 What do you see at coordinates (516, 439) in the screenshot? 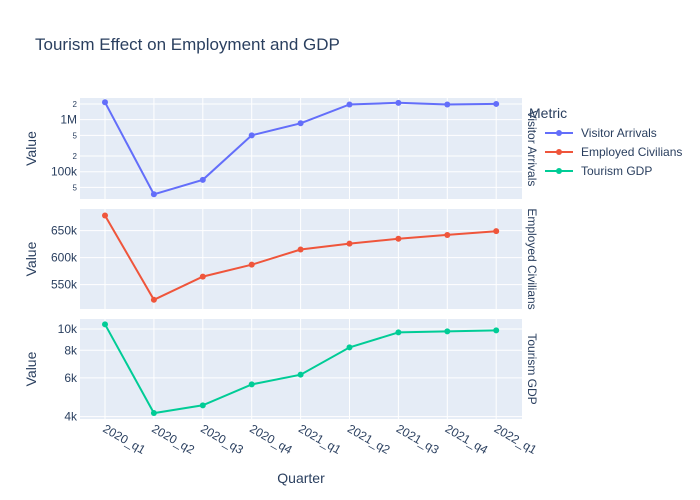
I see `x-tick-label: 2022_q1` at bounding box center [516, 439].